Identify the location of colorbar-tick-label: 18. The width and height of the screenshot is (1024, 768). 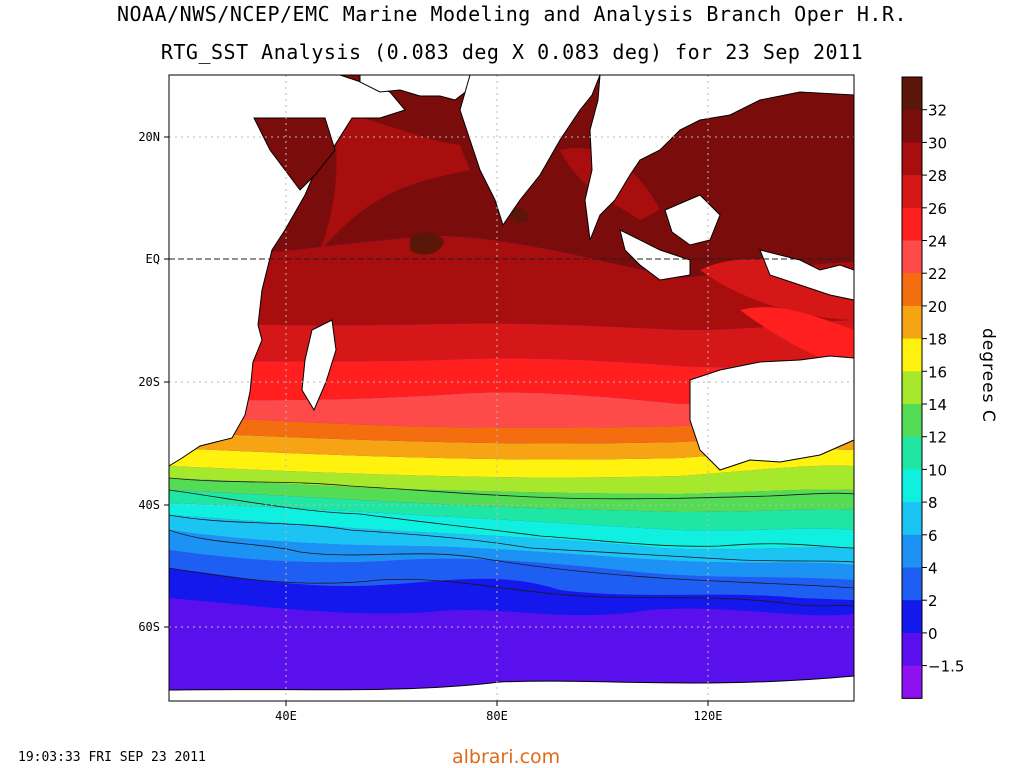
(937, 340).